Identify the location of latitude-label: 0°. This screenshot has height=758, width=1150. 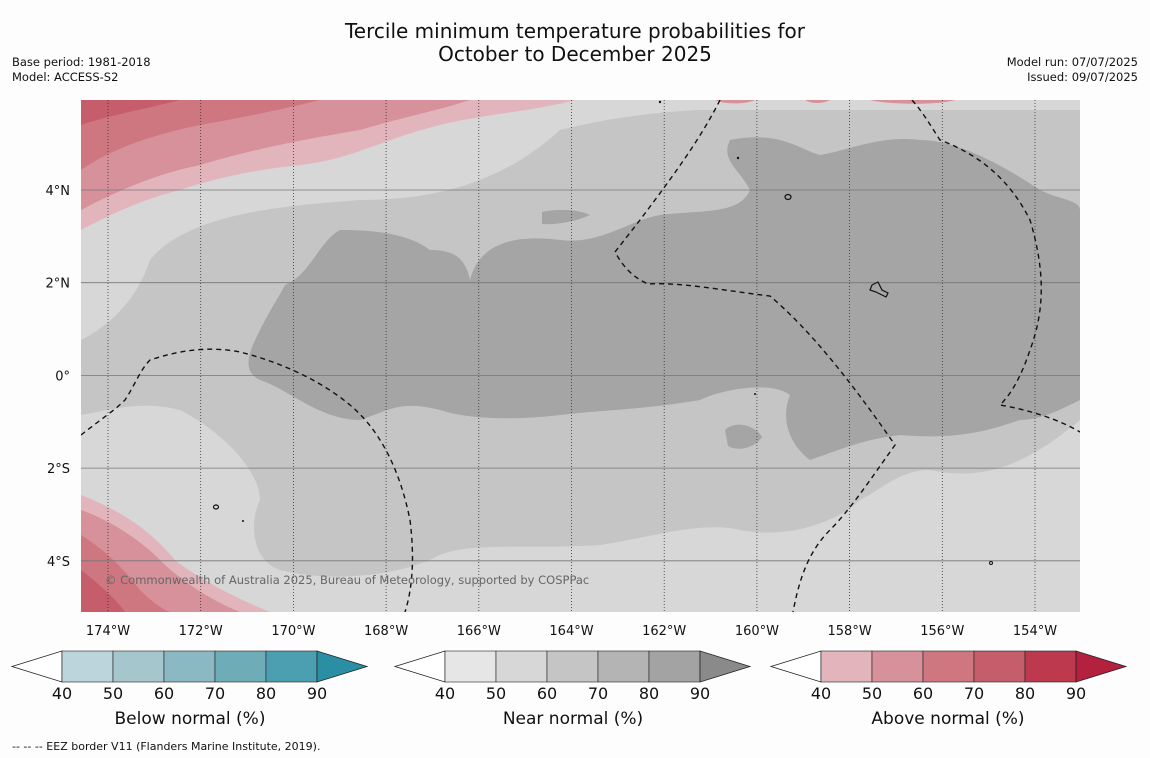
(62, 376).